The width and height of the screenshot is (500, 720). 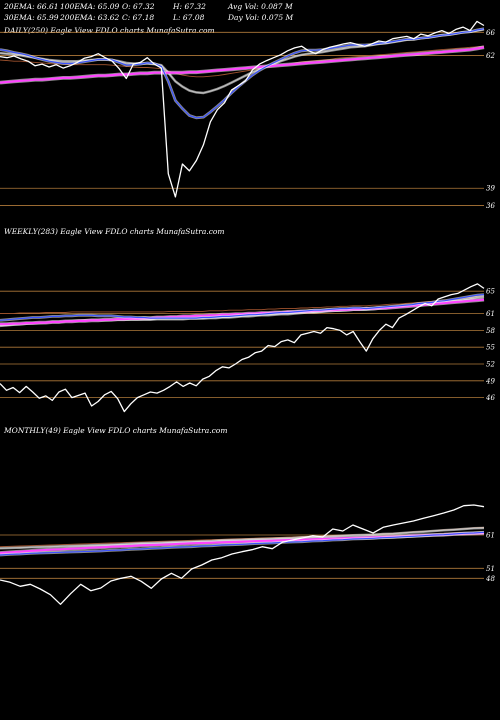 I want to click on close-readout: C: 67.18, so click(x=138, y=17).